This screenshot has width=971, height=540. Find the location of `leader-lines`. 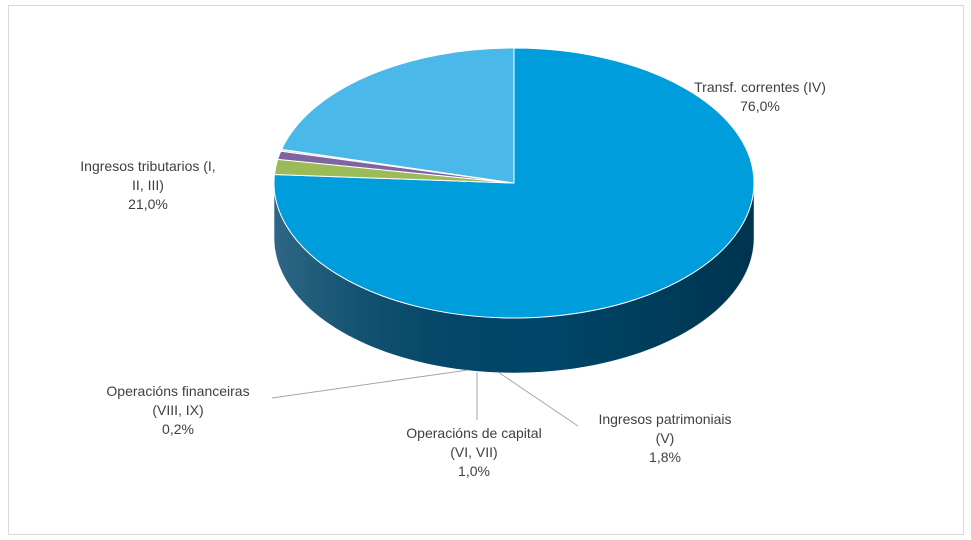

leader-lines is located at coordinates (425, 398).